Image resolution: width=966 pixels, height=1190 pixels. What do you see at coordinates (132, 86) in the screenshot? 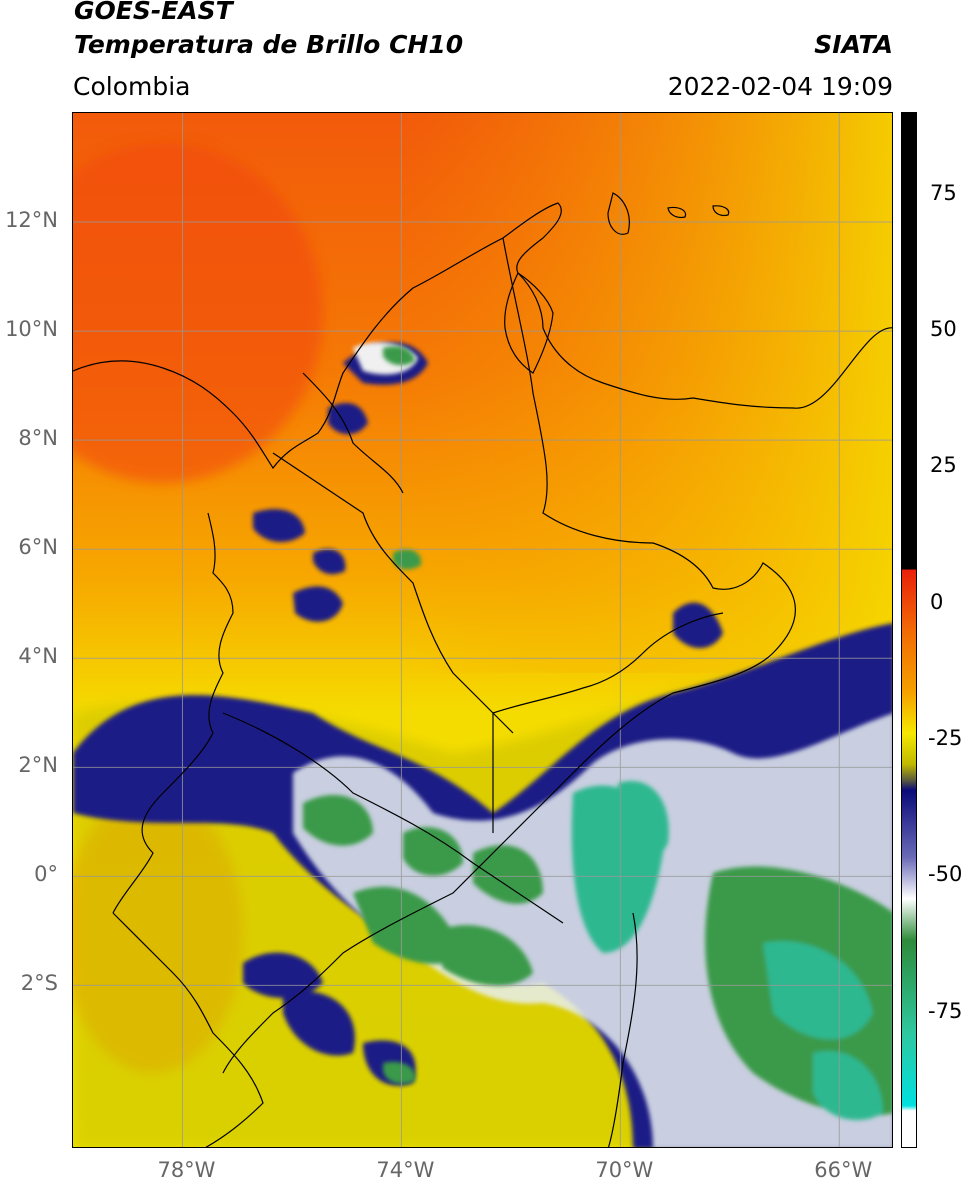
I see `region-label: Colombia` at bounding box center [132, 86].